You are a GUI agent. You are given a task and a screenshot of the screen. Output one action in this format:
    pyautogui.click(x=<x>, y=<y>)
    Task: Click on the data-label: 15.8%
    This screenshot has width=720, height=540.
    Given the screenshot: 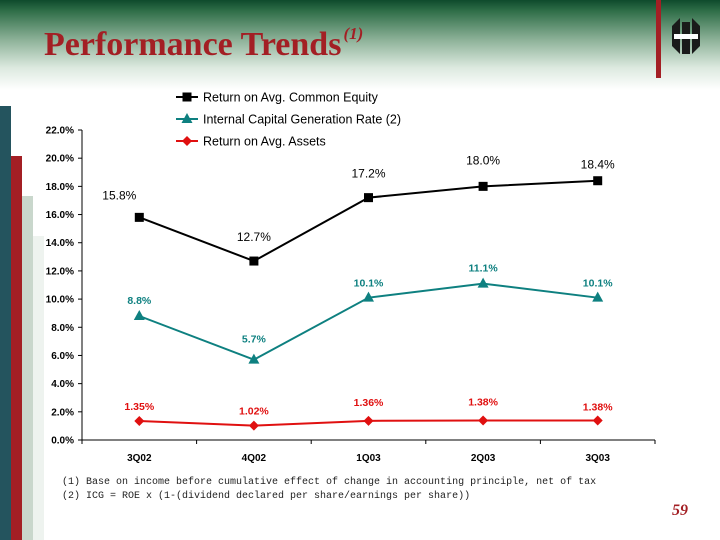 What is the action you would take?
    pyautogui.click(x=119, y=195)
    